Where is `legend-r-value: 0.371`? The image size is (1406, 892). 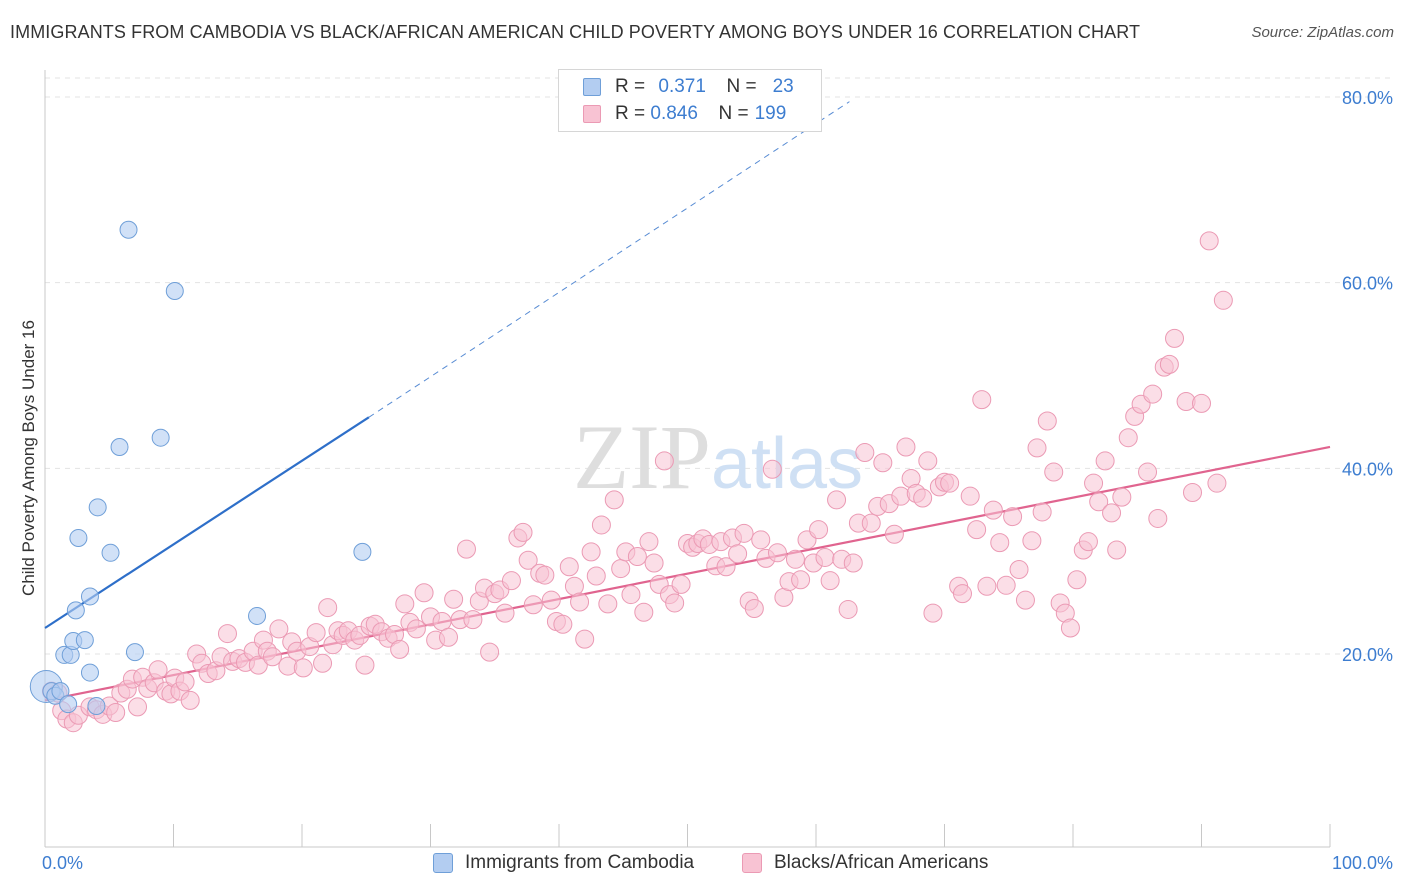
legend-r-value: 0.371 is located at coordinates (682, 86).